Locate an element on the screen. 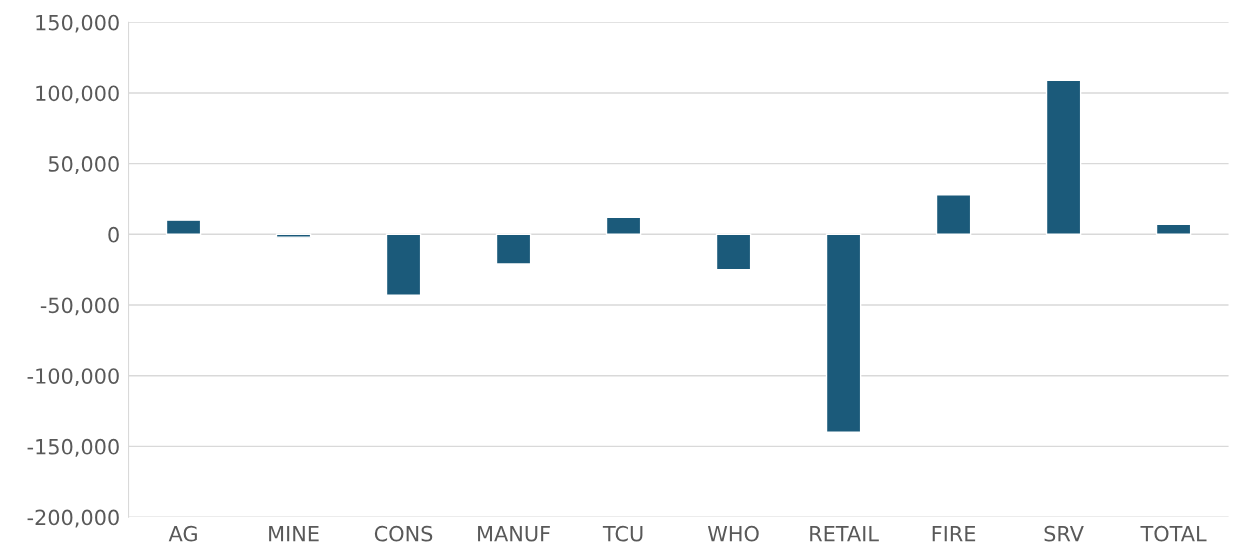 Image resolution: width=1236 pixels, height=556 pixels. y-tick-label: -50,000 is located at coordinates (79, 306).